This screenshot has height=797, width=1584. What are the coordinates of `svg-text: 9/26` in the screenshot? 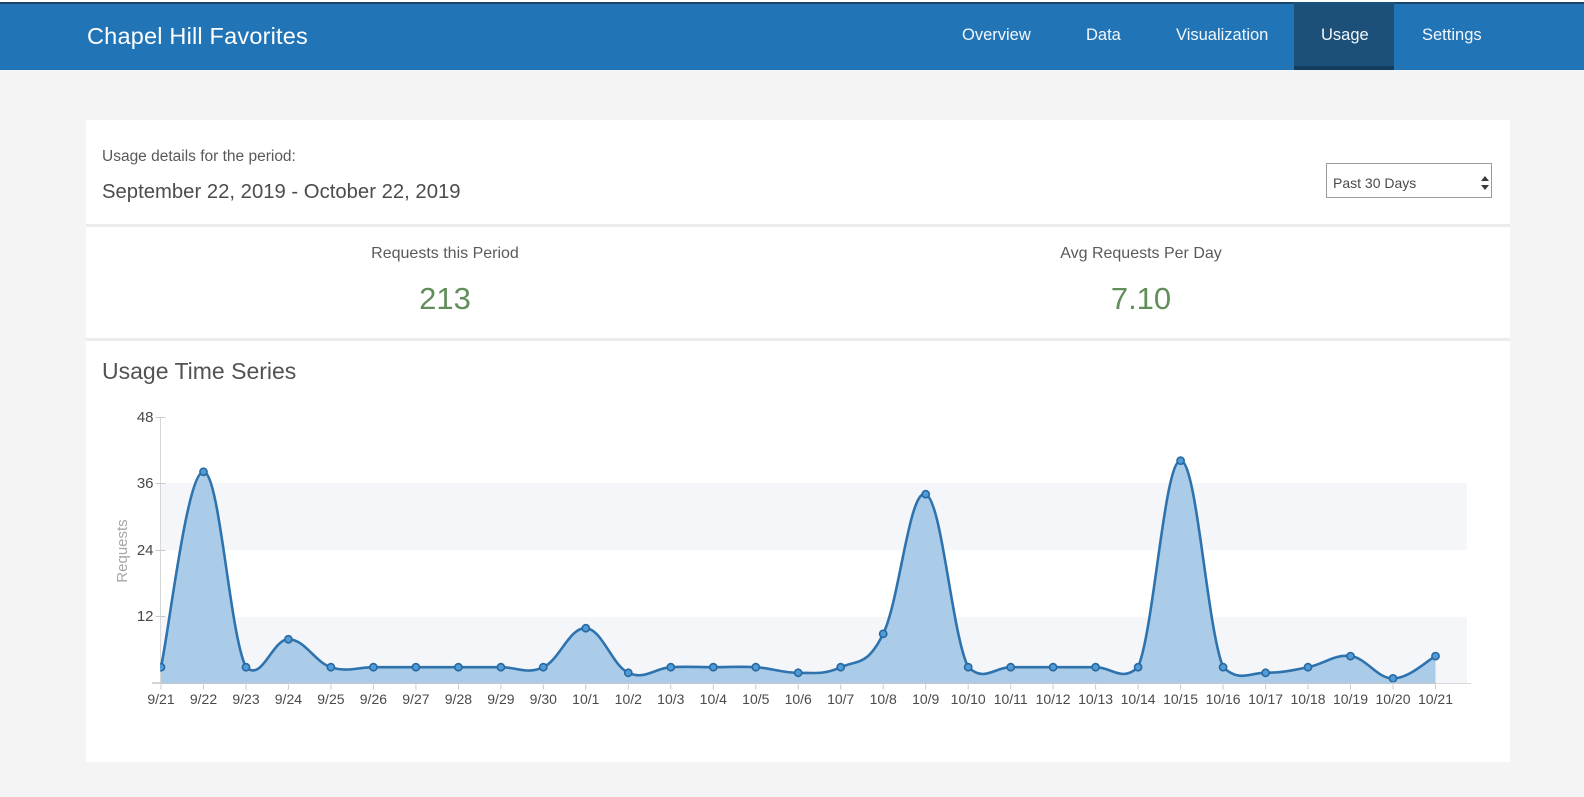 It's located at (373, 699).